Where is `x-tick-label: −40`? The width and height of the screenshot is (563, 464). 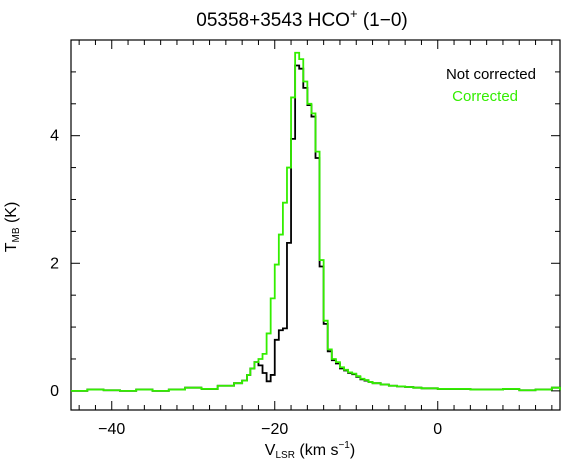 x-tick-label: −40 is located at coordinates (111, 429).